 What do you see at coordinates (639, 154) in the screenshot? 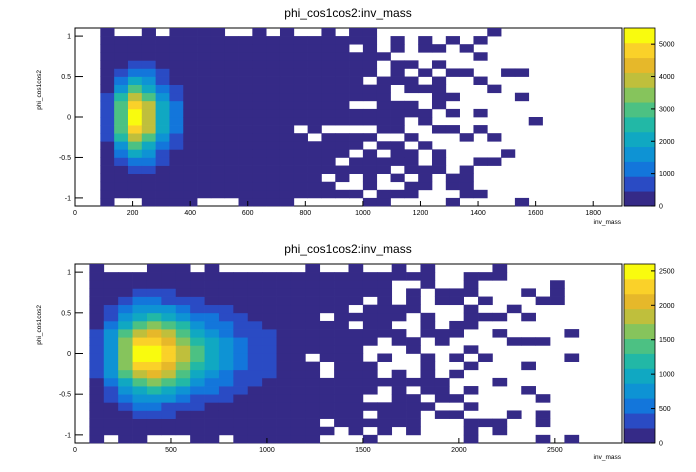
I see `colorbar-band` at bounding box center [639, 154].